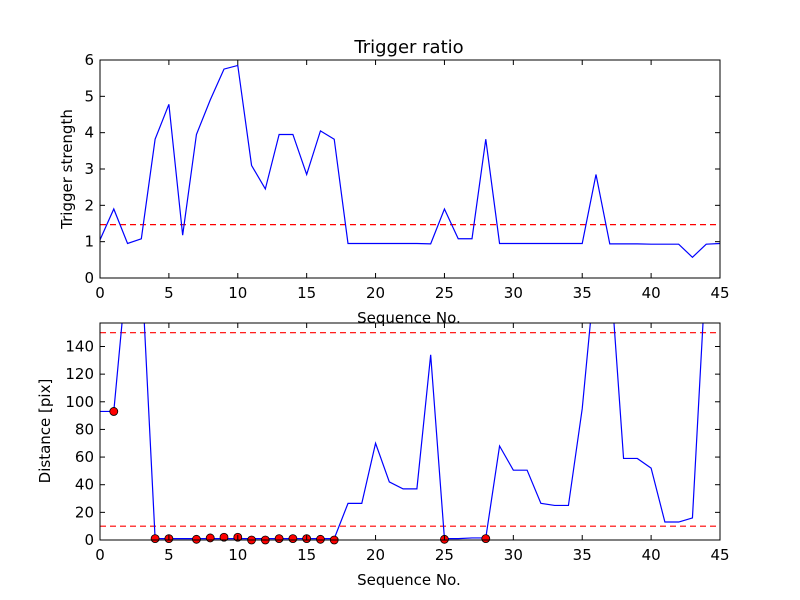  I want to click on y-tick-label: 1, so click(89, 242).